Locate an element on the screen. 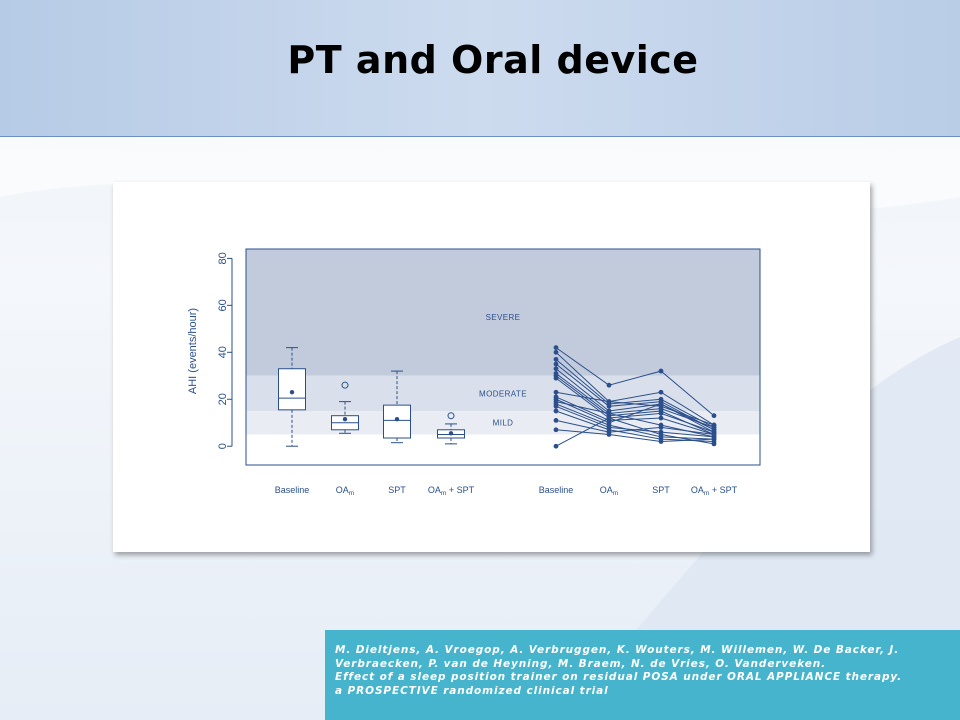 This screenshot has height=720, width=960. line-category-label-0: Baseline is located at coordinates (556, 490).